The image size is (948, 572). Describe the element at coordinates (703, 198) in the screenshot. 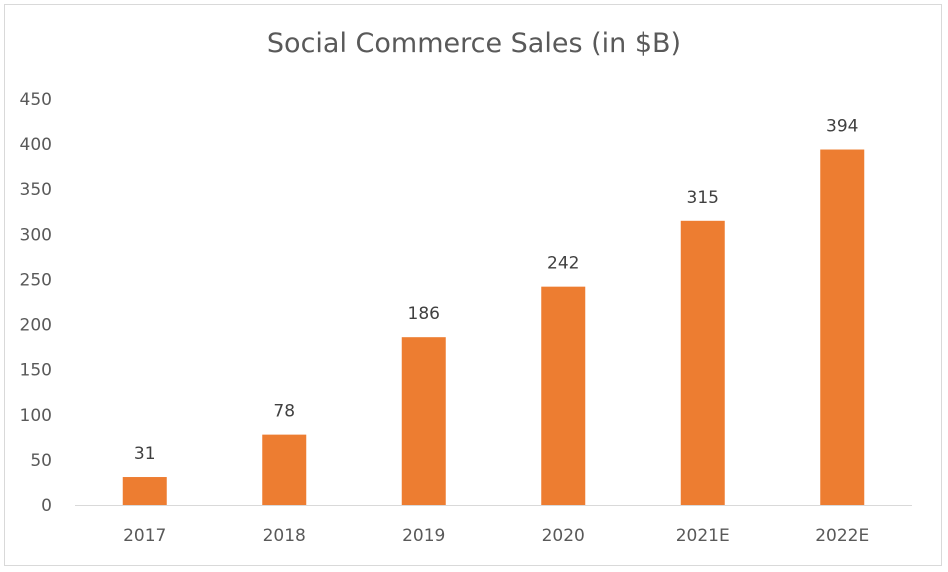

I see `data-label-2021E: 315` at that location.